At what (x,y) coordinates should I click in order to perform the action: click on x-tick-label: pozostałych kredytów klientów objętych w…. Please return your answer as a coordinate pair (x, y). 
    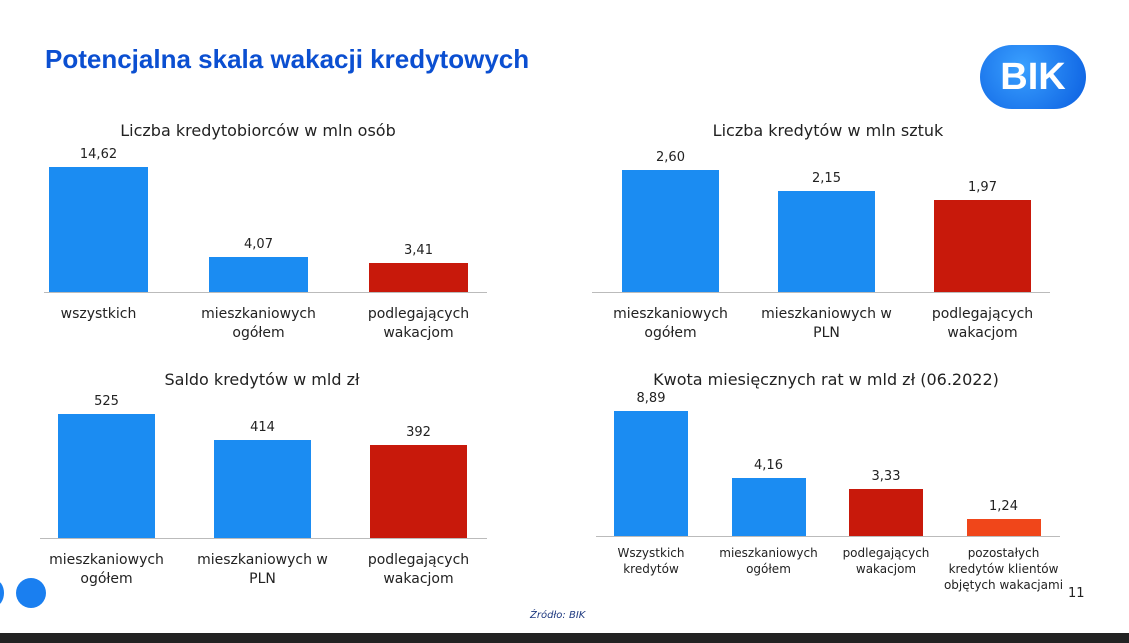
    Looking at the image, I should click on (1003, 569).